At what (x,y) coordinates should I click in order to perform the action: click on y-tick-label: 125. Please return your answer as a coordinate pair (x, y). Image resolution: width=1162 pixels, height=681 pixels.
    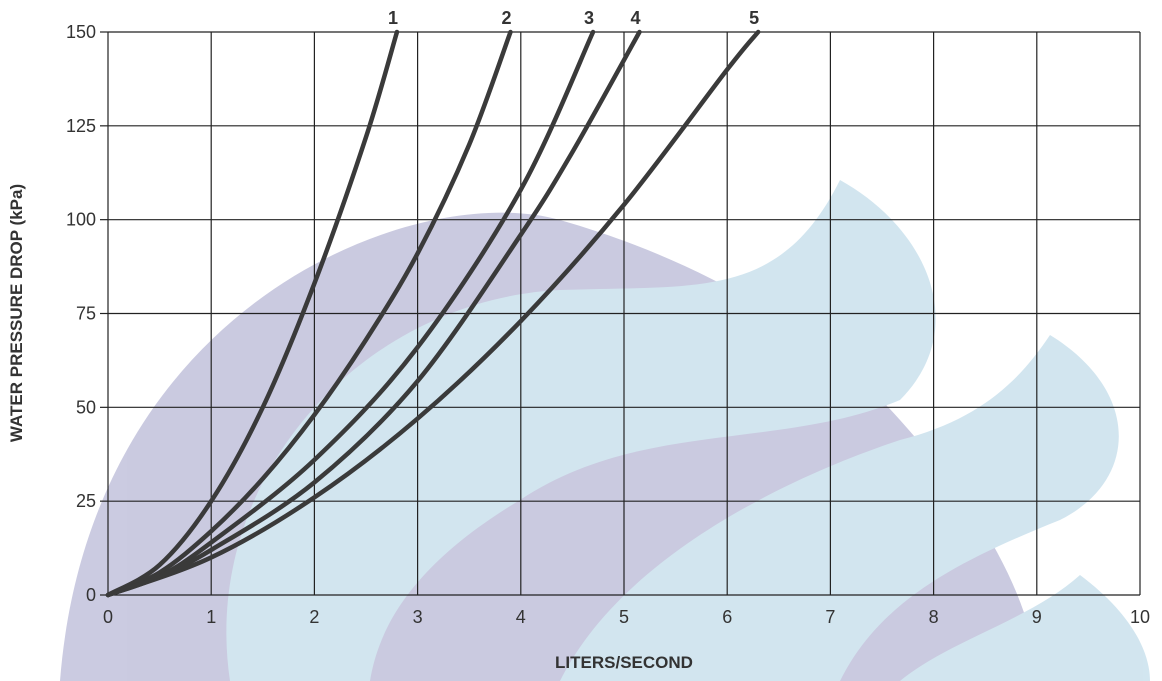
    Looking at the image, I should click on (81, 126).